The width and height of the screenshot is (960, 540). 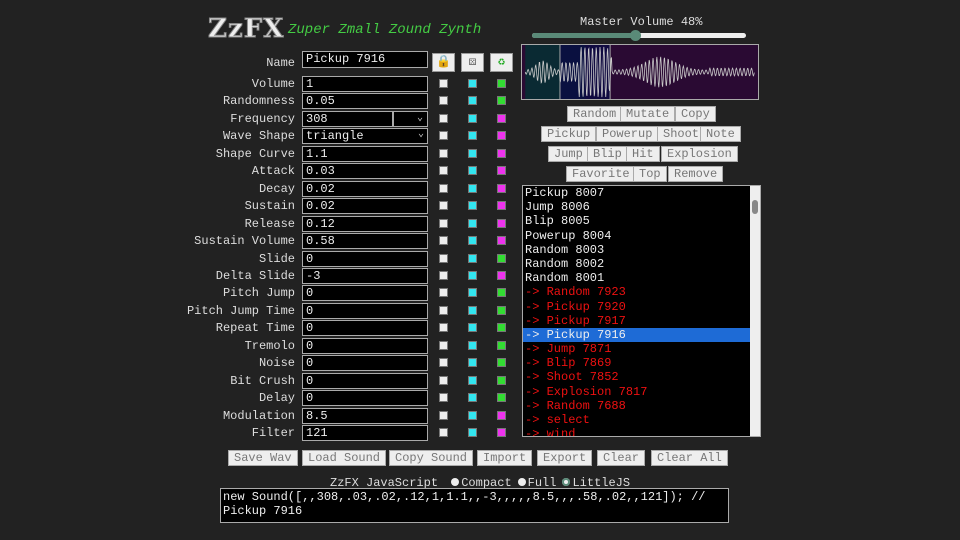 I want to click on blip-button: Blip, so click(x=607, y=154).